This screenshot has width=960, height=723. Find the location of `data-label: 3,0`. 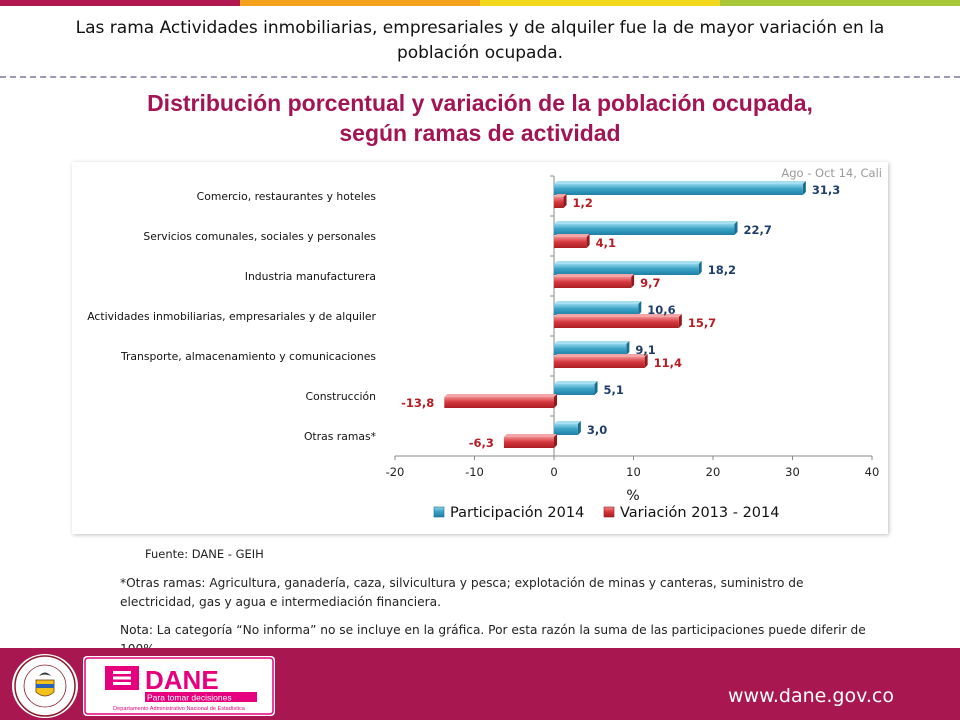

data-label: 3,0 is located at coordinates (597, 430).